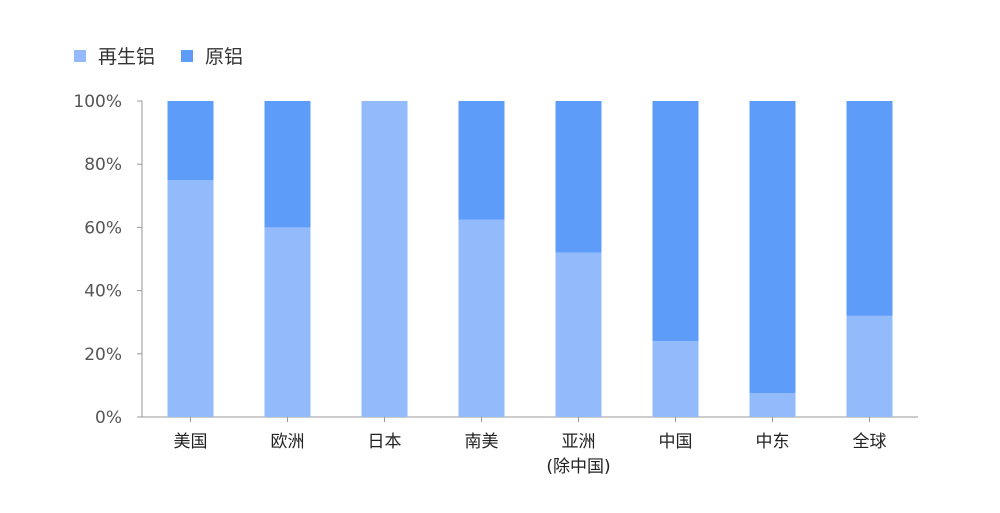 This screenshot has height=513, width=1000. Describe the element at coordinates (482, 442) in the screenshot. I see `x-tick-label: 南美` at that location.